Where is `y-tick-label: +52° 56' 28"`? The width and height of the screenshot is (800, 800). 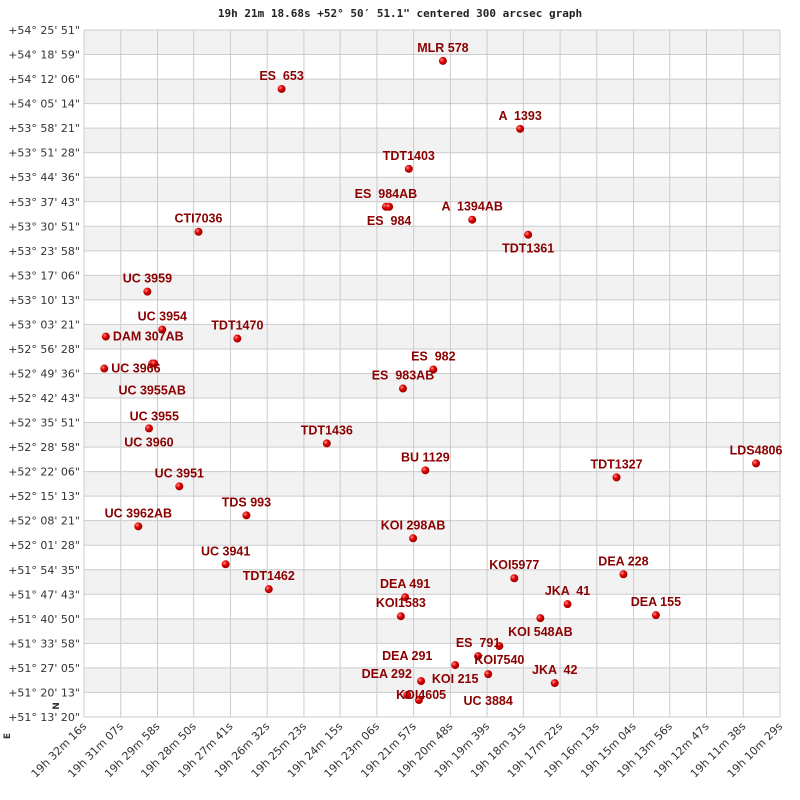
y-tick-label: +52° 56' 28" is located at coordinates (44, 349).